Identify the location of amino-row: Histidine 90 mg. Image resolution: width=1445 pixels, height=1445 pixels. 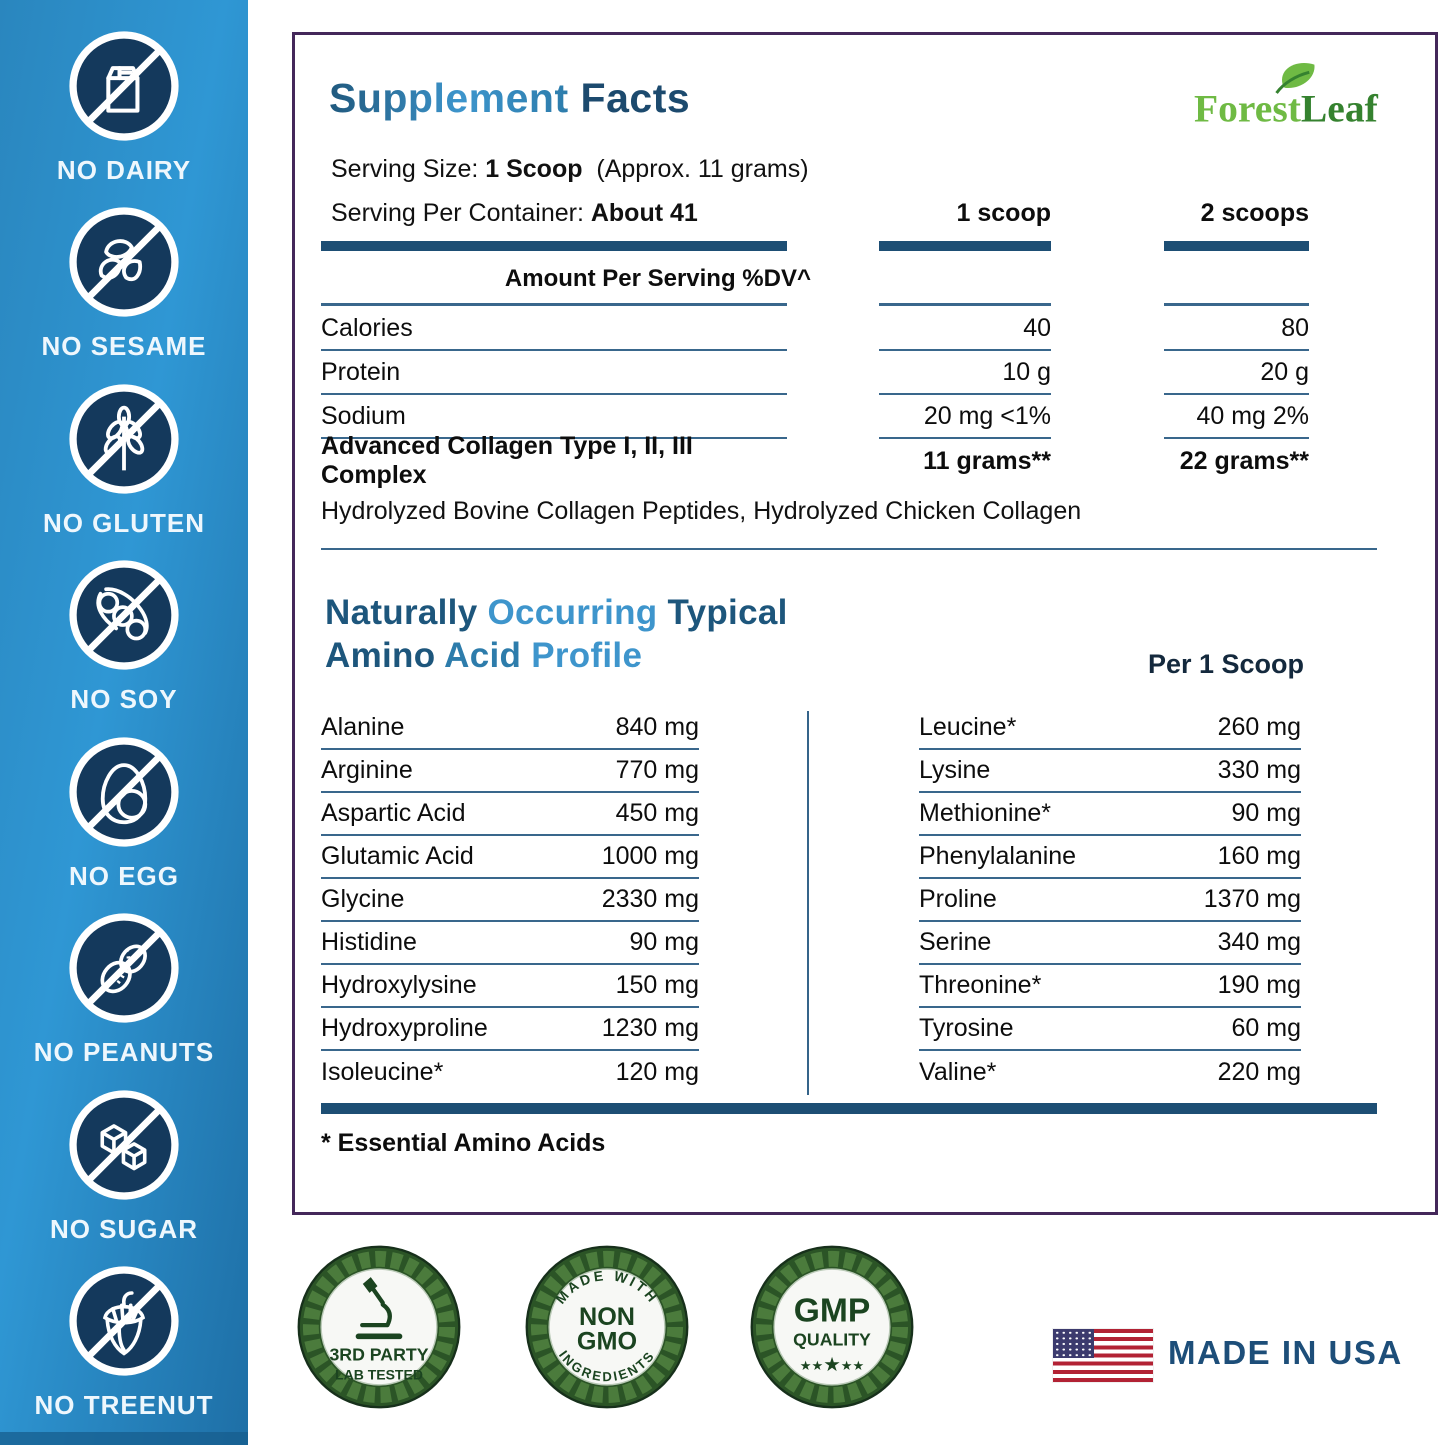
(510, 943).